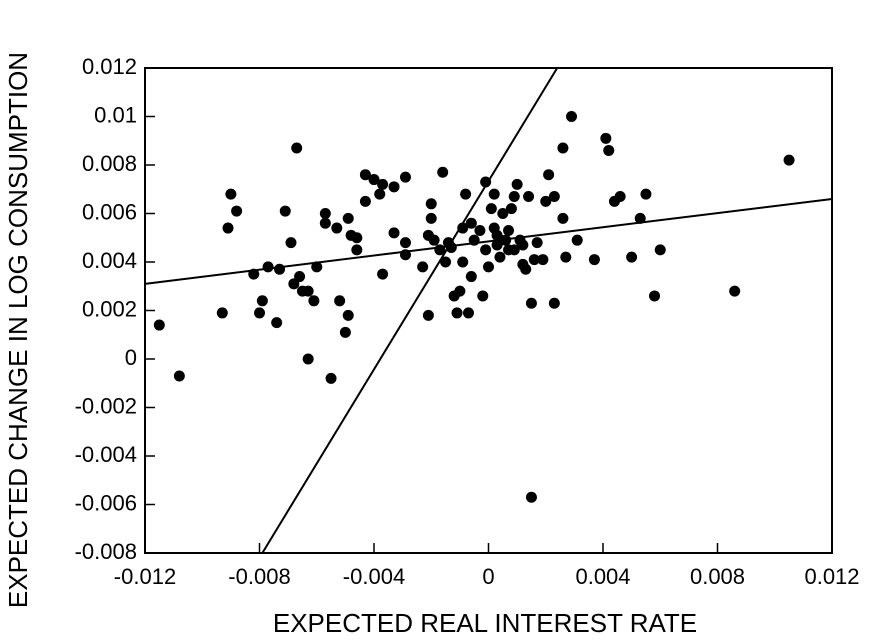 The image size is (882, 641). What do you see at coordinates (109, 260) in the screenshot?
I see `y-tick-label: 0.004` at bounding box center [109, 260].